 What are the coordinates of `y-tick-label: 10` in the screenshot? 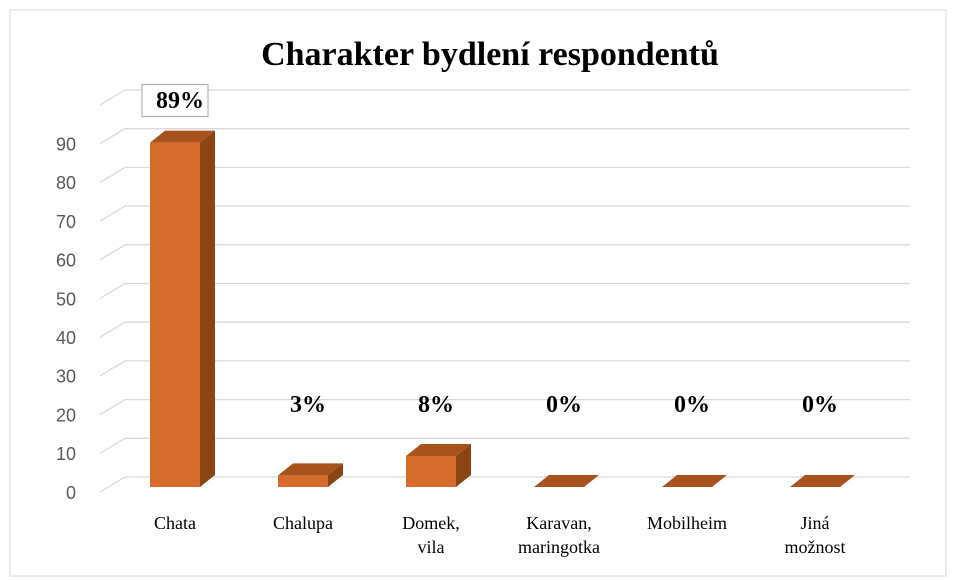 It's located at (66, 454).